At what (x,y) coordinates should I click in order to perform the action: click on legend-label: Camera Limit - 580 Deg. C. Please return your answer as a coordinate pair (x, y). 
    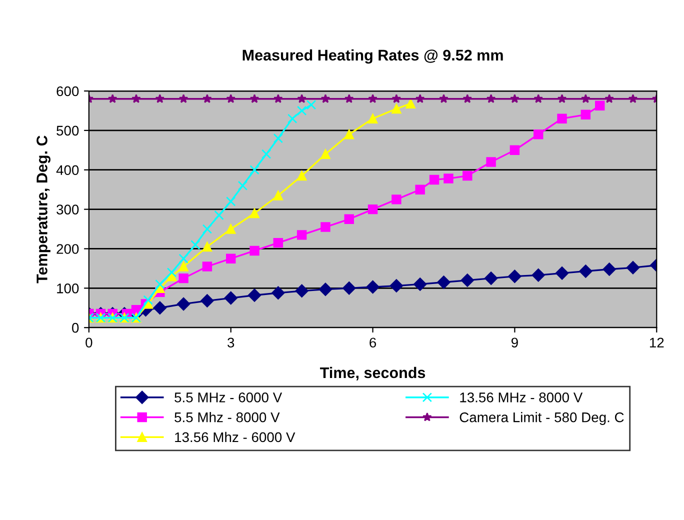
    Looking at the image, I should click on (542, 418).